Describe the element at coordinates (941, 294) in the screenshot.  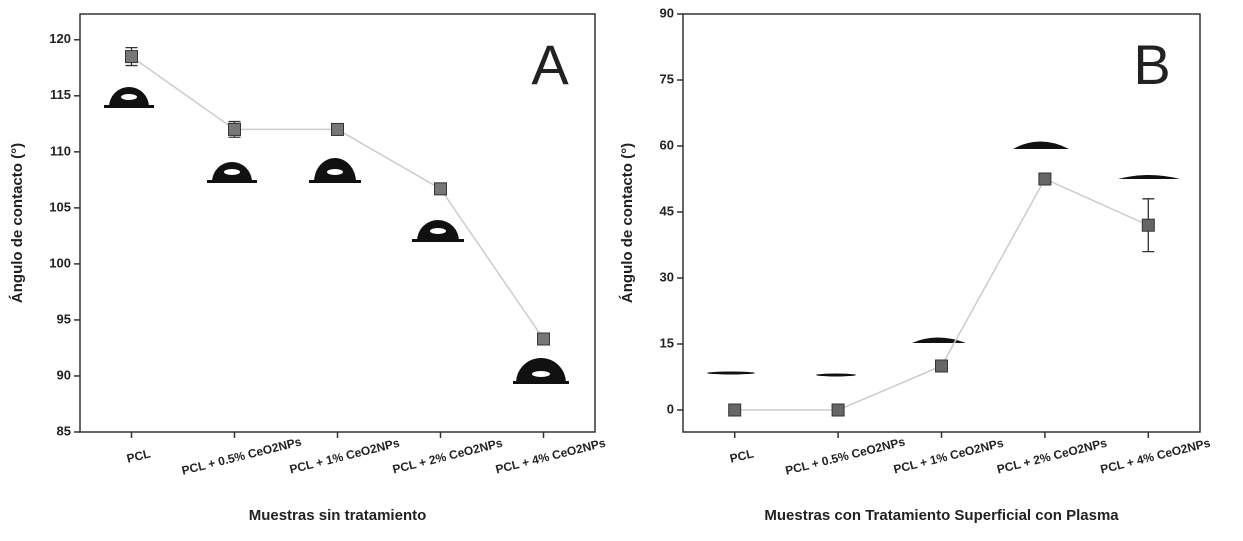
I see `connecting-line` at that location.